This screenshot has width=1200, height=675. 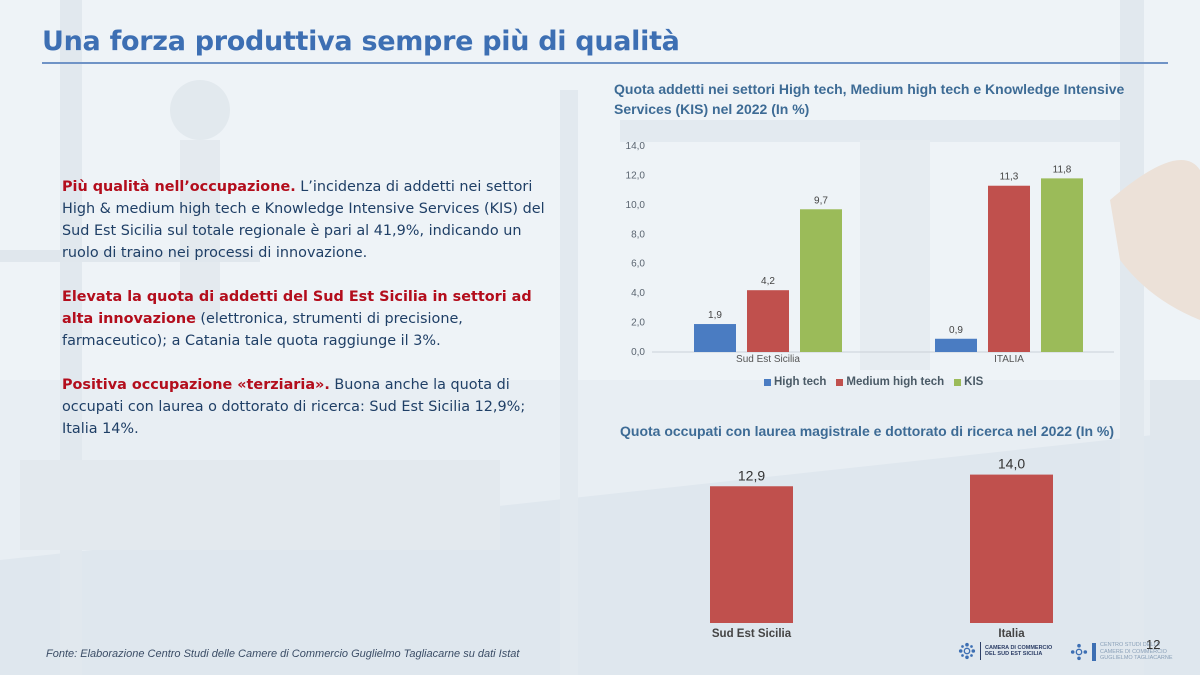 I want to click on data-label: 11,3, so click(x=1009, y=177).